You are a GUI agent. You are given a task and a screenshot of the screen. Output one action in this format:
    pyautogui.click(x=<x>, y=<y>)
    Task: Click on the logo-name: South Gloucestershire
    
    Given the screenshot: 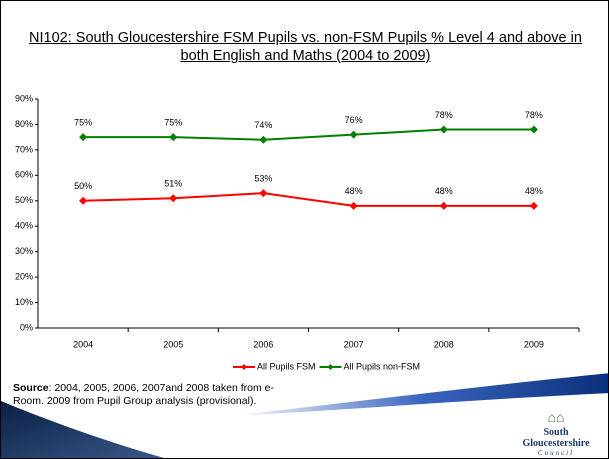 What is the action you would take?
    pyautogui.click(x=556, y=438)
    